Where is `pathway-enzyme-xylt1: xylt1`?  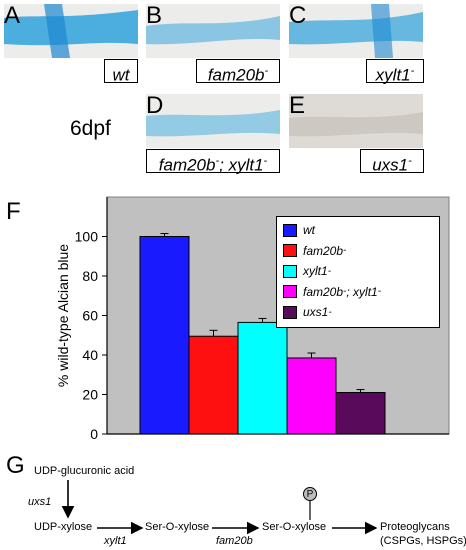 pathway-enzyme-xylt1: xylt1 is located at coordinates (115, 541).